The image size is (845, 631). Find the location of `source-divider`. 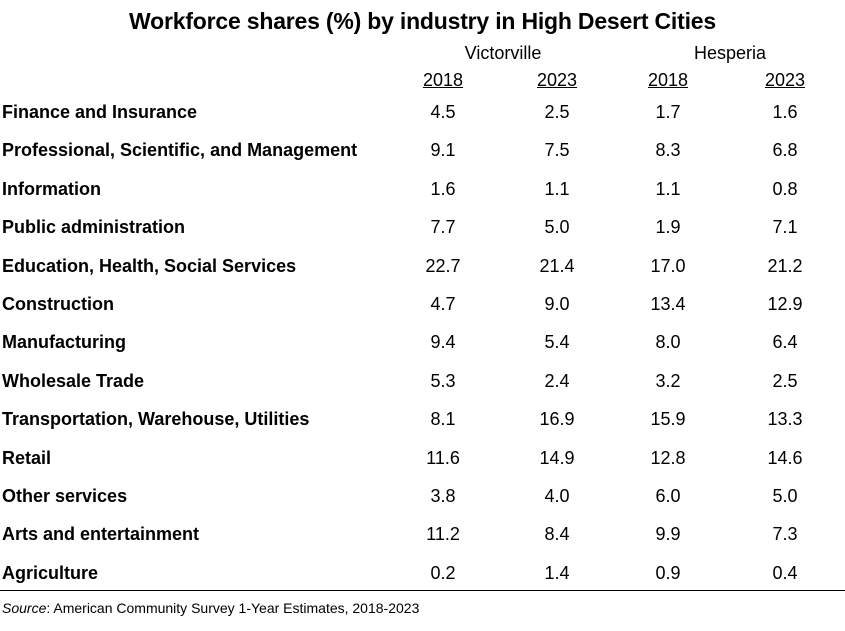

source-divider is located at coordinates (422, 590).